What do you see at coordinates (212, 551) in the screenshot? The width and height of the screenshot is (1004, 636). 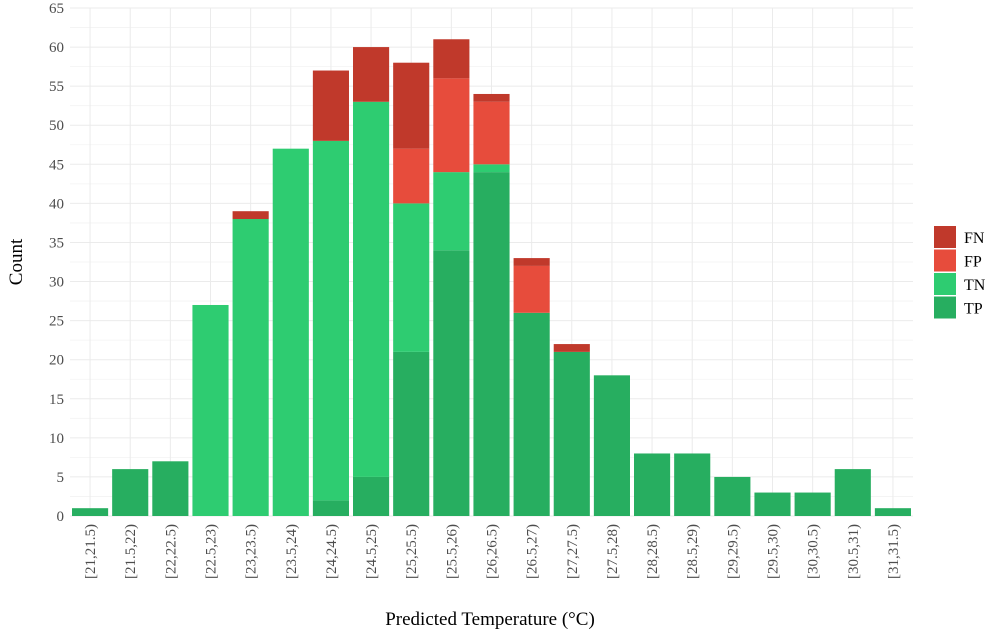 I see `x-tick-label: [22.5,23)` at bounding box center [212, 551].